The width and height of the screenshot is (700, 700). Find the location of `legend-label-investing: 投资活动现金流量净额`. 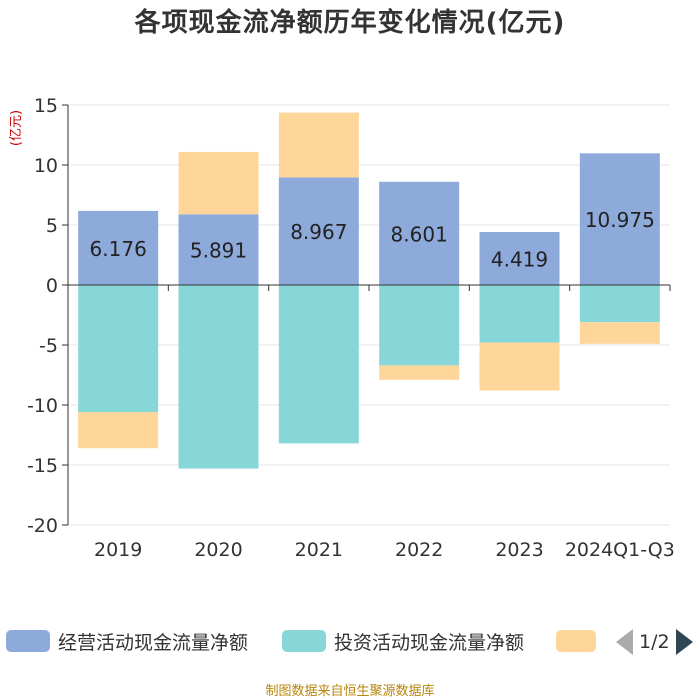

legend-label-investing: 投资活动现金流量净额 is located at coordinates (429, 642).